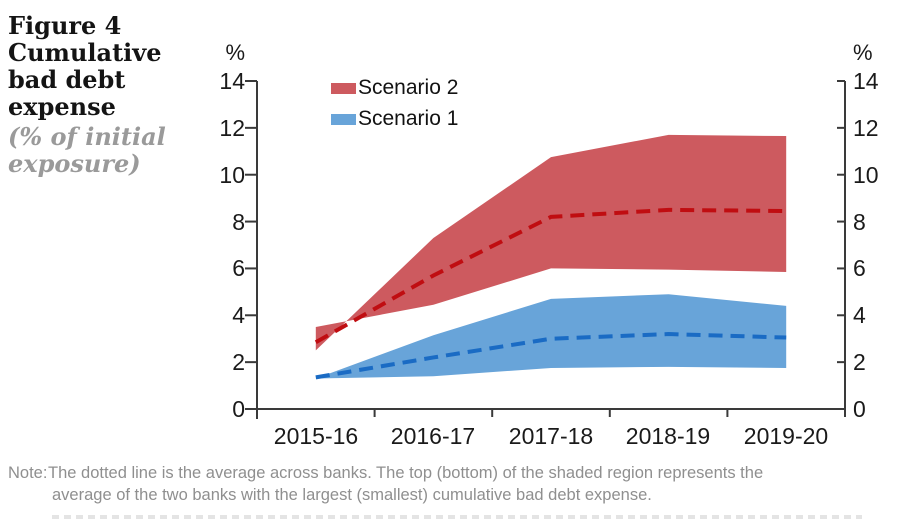  I want to click on y-tick-label-right: 10, so click(866, 175).